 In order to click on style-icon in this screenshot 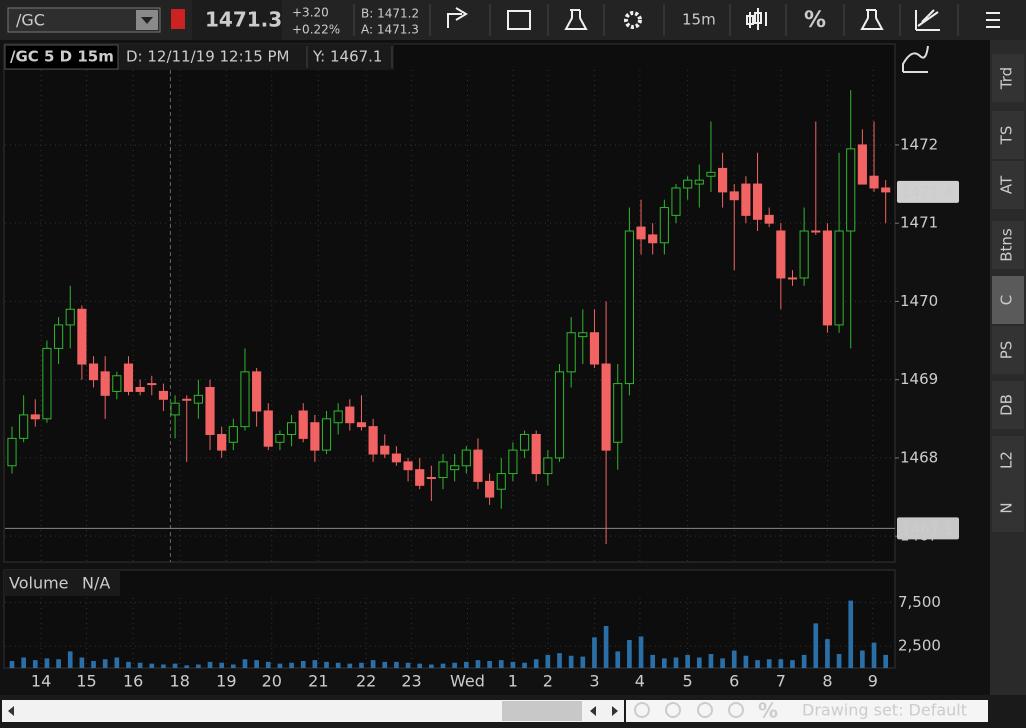, I will do `click(756, 19)`.